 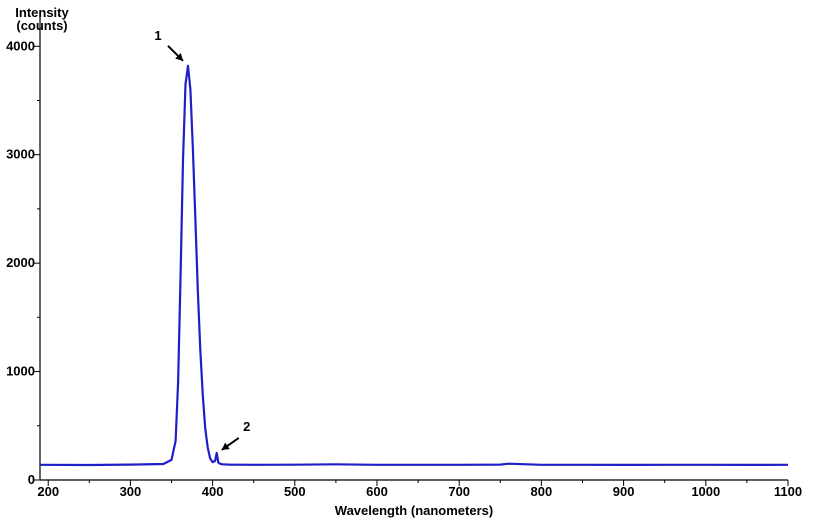 I want to click on x-tick-label: 1100, so click(x=788, y=491).